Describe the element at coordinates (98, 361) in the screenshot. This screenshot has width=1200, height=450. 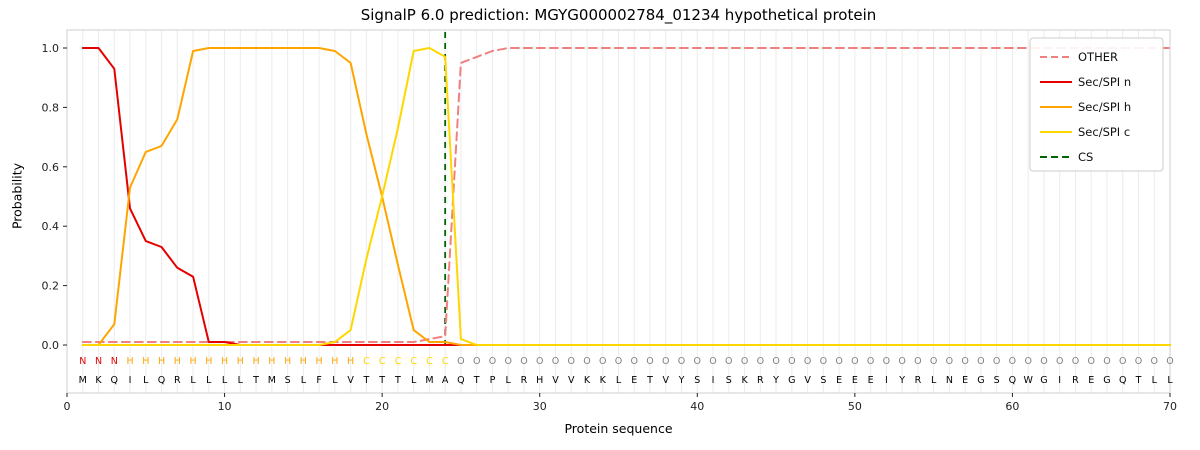
I see `region-letter: N` at that location.